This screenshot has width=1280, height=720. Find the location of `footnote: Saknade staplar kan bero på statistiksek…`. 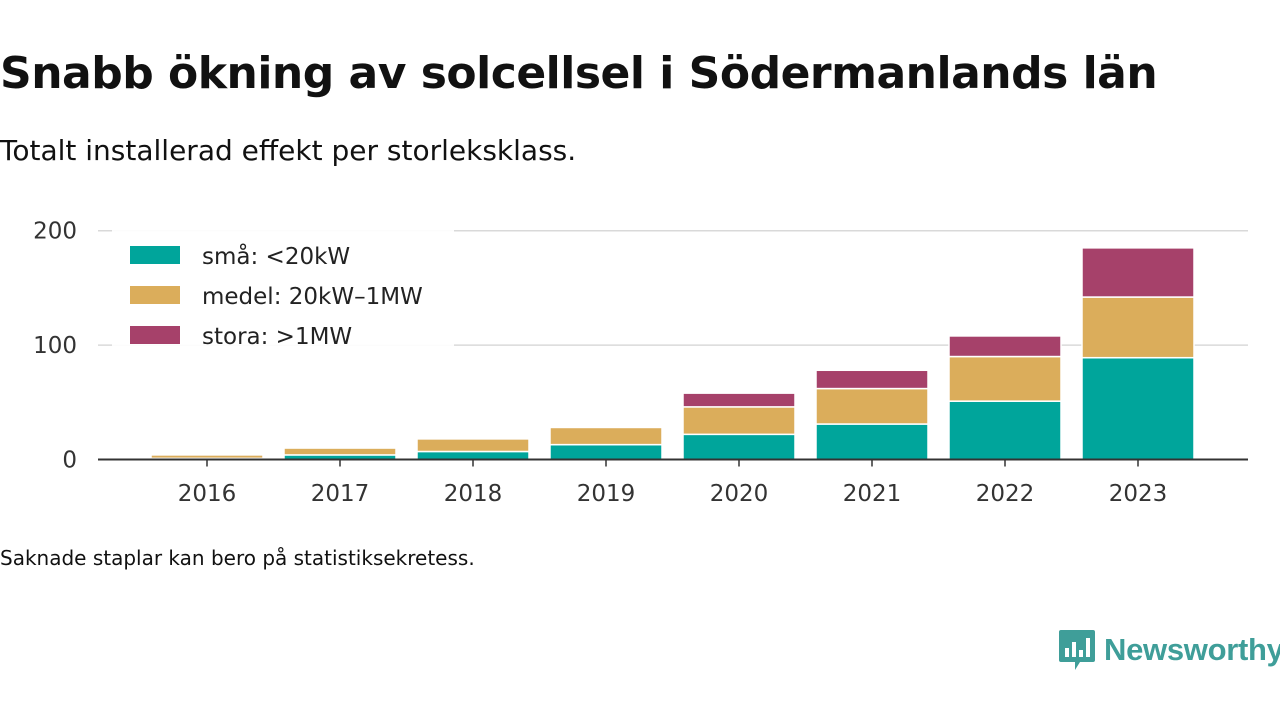

footnote: Saknade staplar kan bero på statistiksek… is located at coordinates (237, 558).